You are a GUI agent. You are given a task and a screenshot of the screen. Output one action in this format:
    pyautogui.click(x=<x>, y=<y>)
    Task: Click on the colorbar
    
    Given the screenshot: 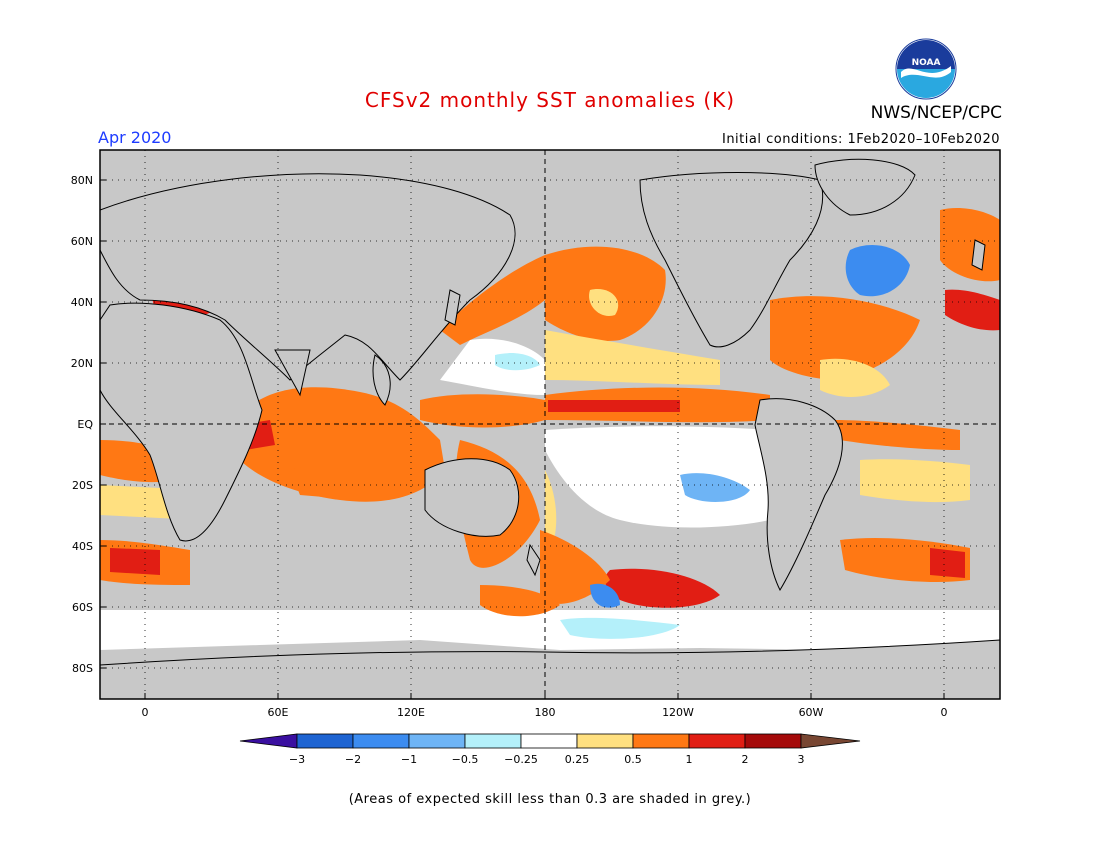 What is the action you would take?
    pyautogui.click(x=550, y=741)
    